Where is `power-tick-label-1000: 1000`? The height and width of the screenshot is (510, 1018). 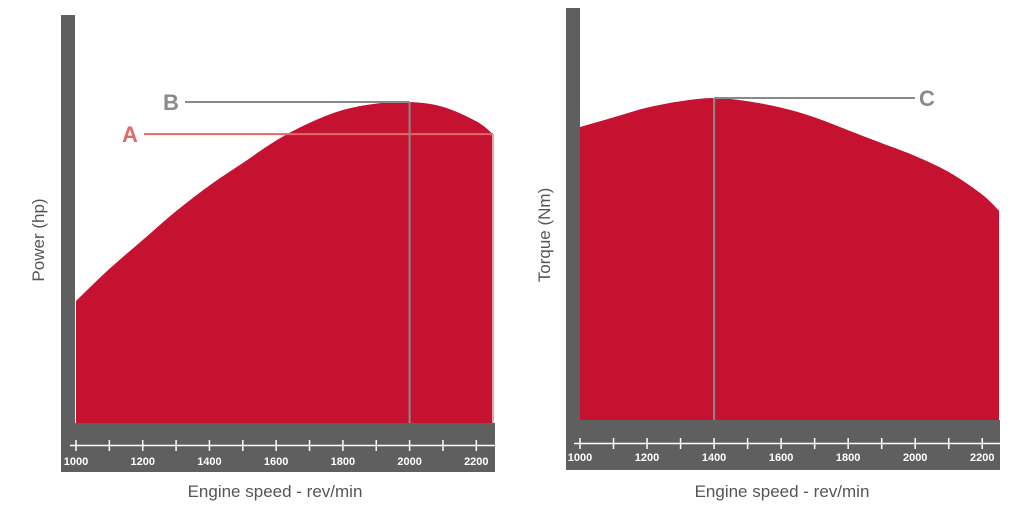
power-tick-label-1000: 1000 is located at coordinates (76, 462).